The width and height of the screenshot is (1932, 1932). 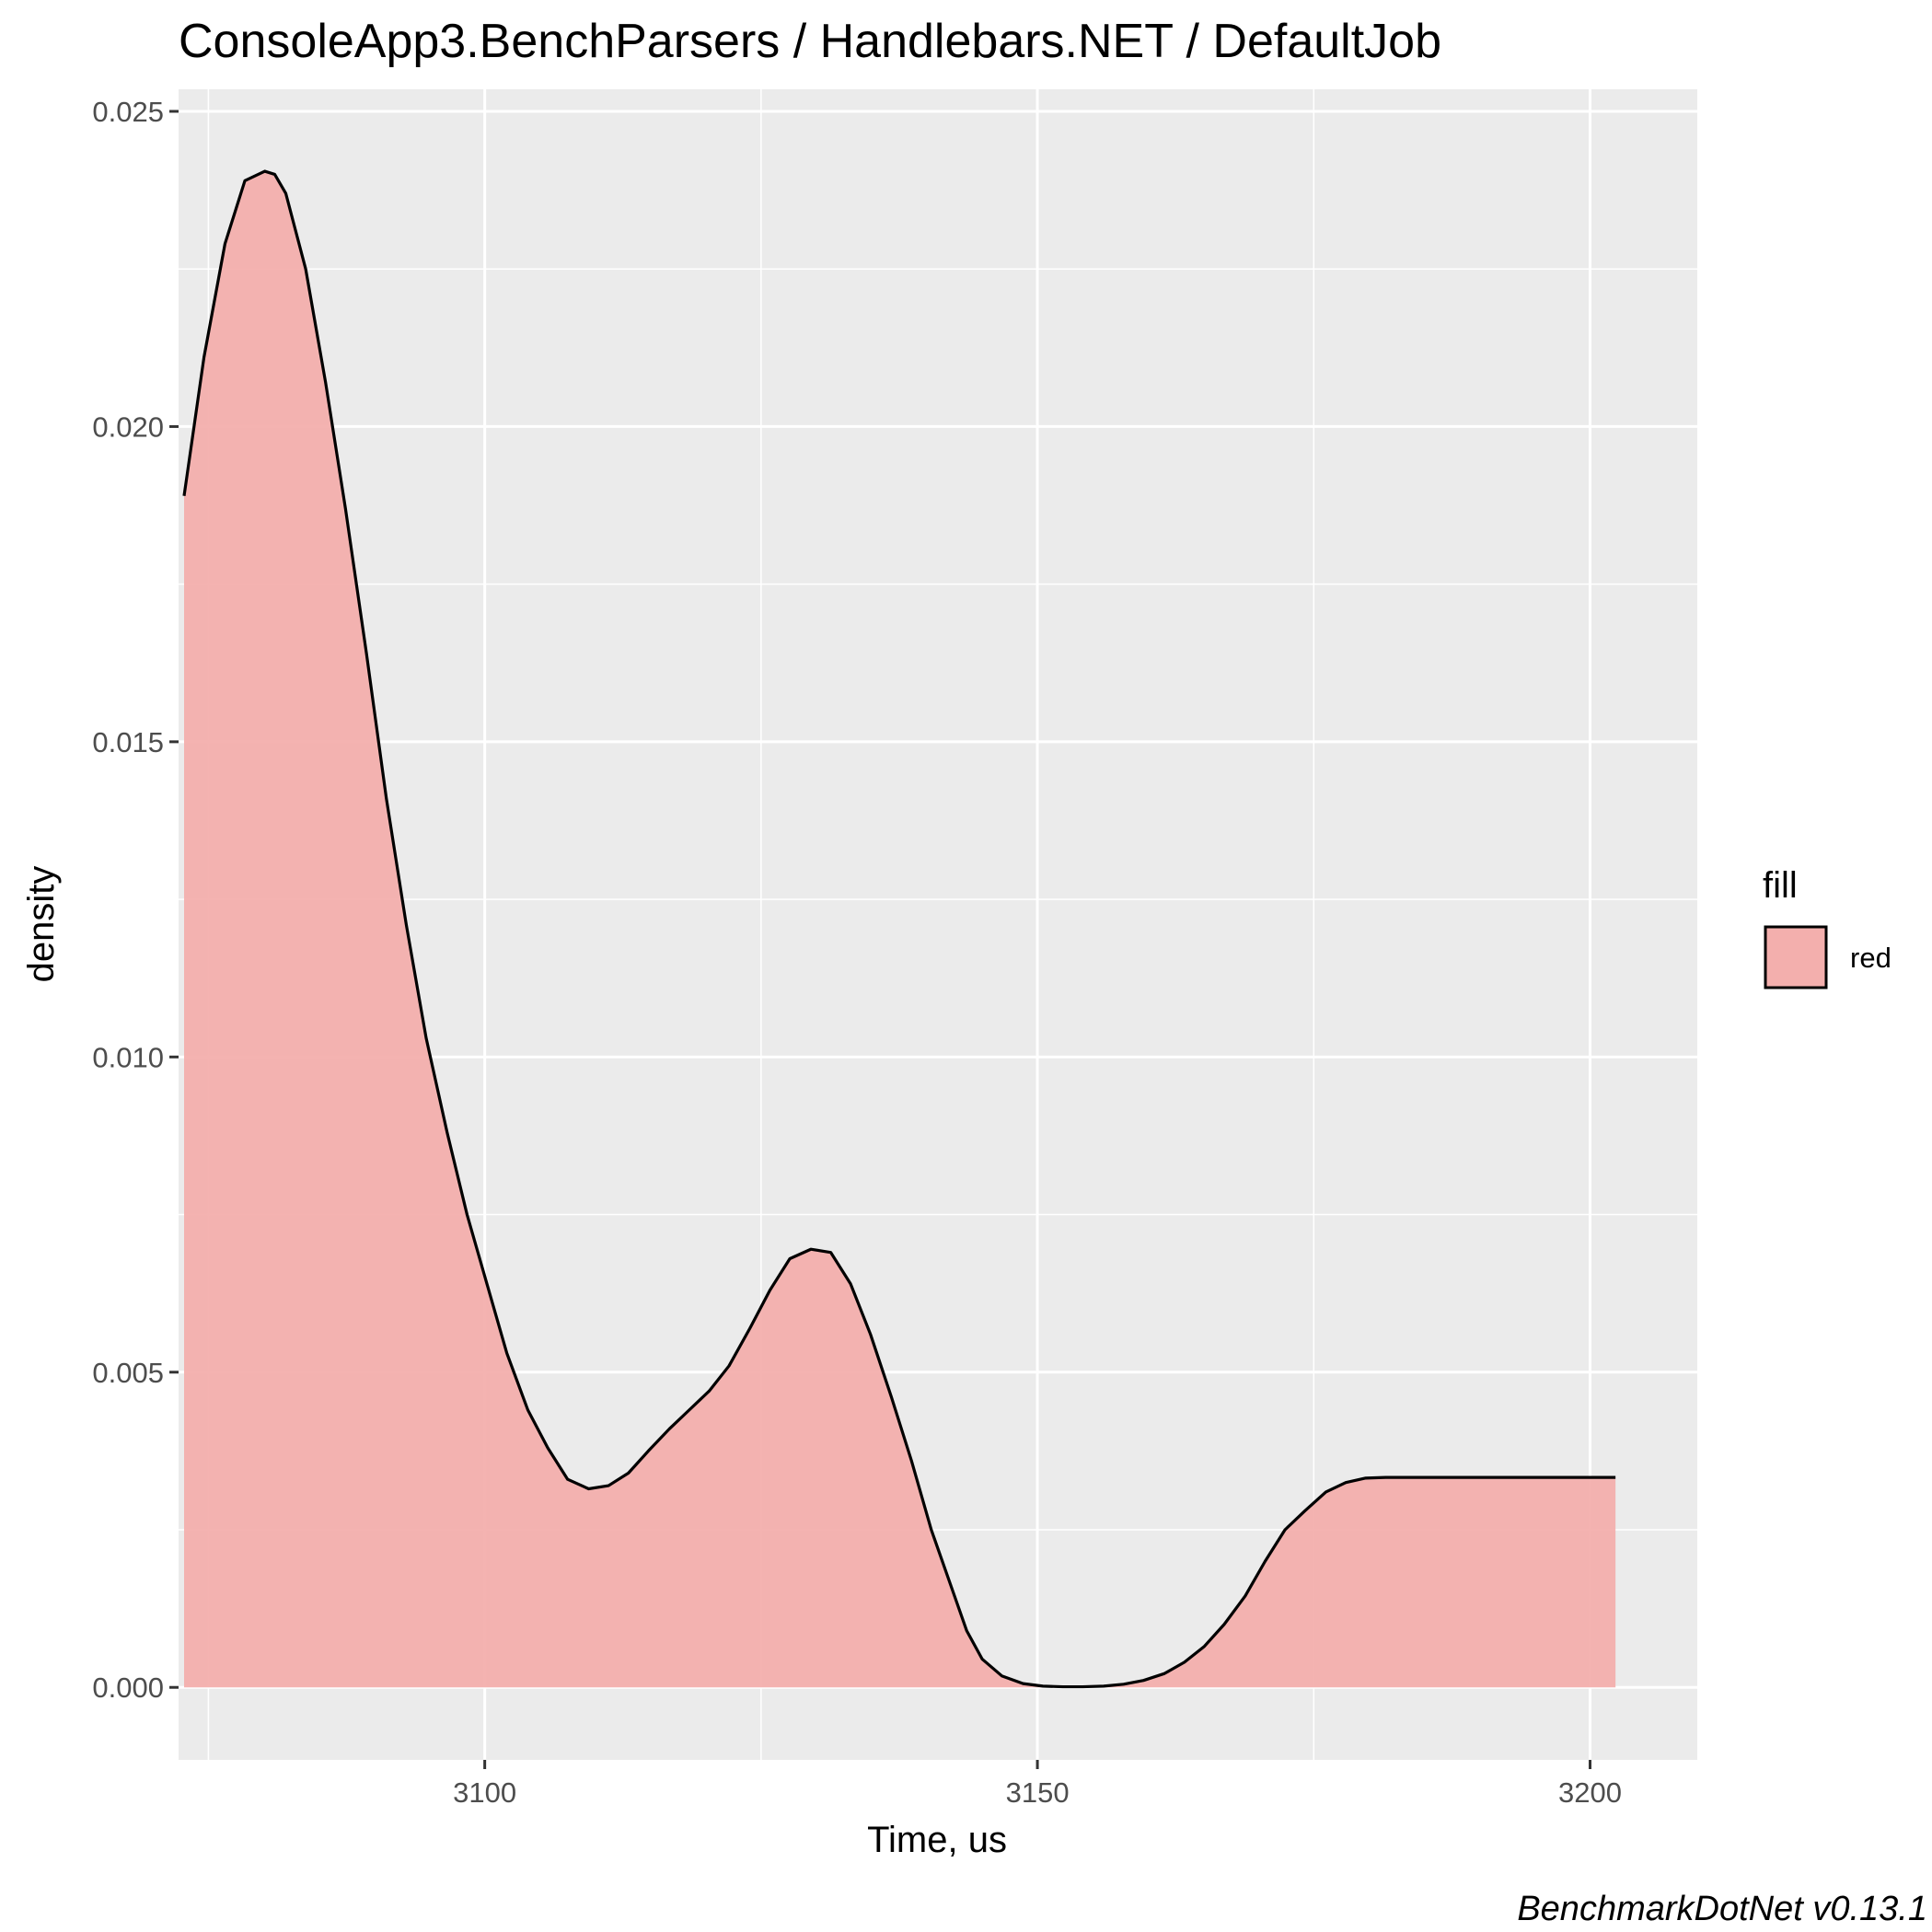 I want to click on y-tick-label: 0.020, so click(x=128, y=427).